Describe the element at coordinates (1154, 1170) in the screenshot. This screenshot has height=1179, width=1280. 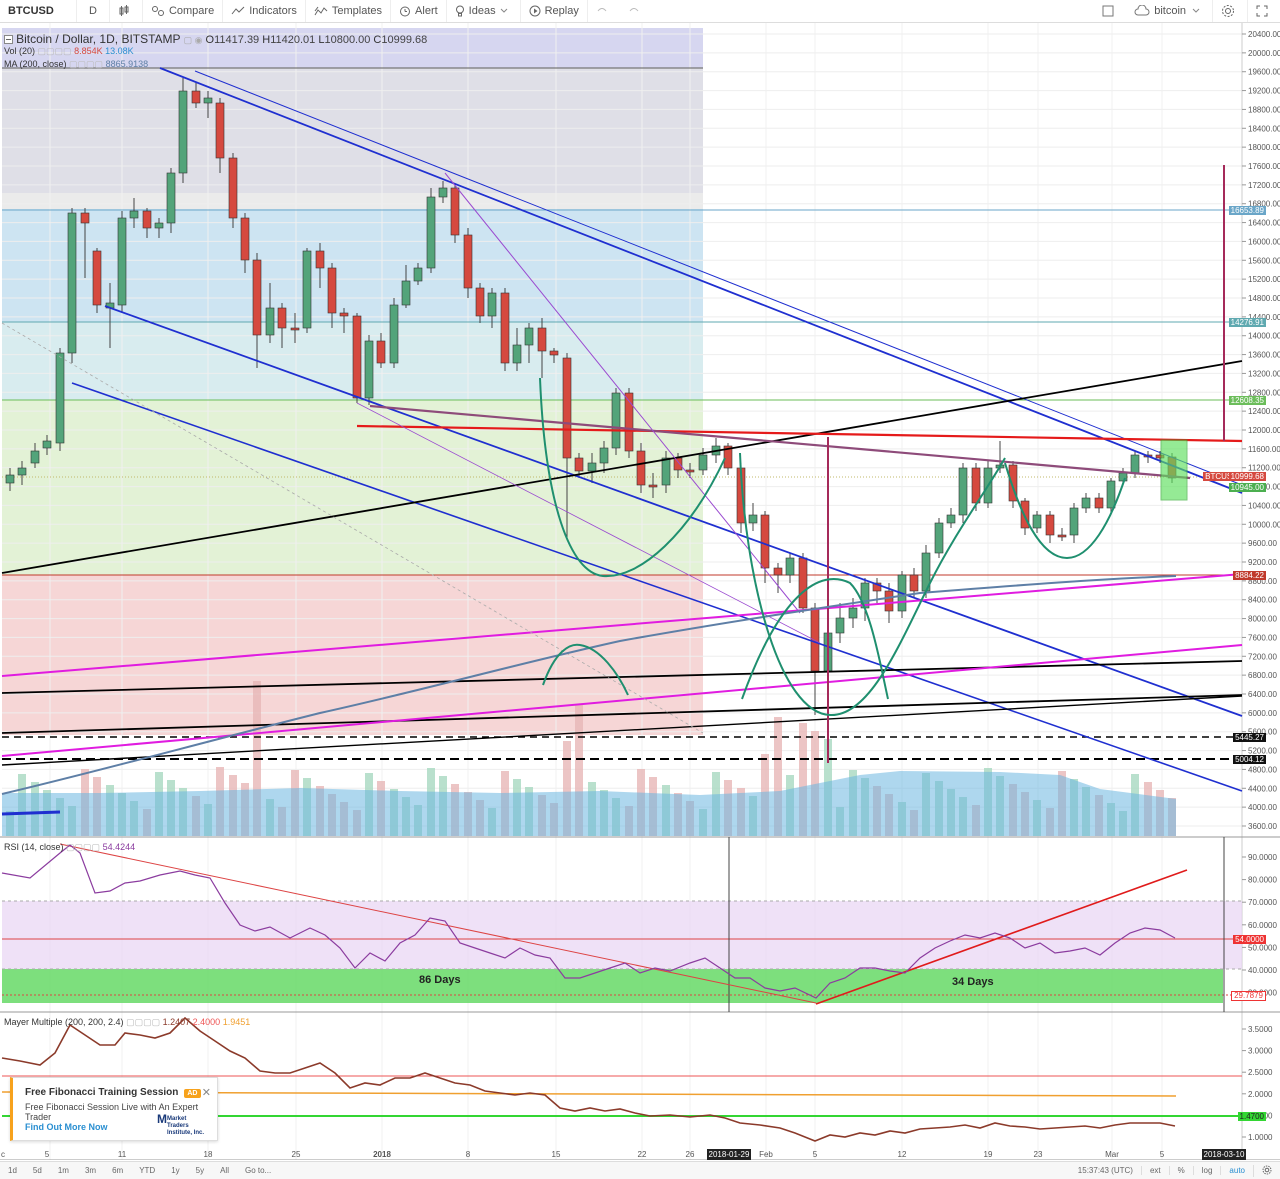
I see `ext-toggle: ext` at that location.